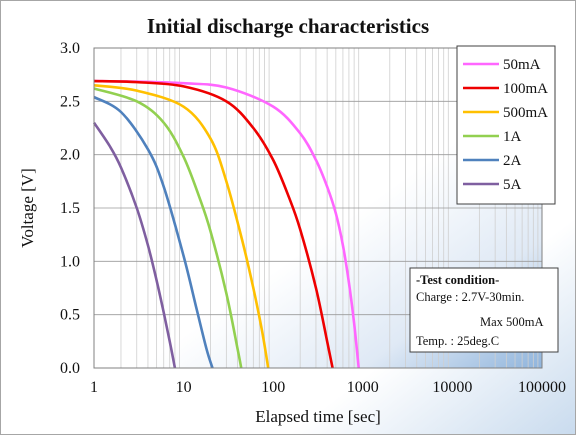  Describe the element at coordinates (27, 207) in the screenshot. I see `y-axis-label: Voltage [V]` at that location.